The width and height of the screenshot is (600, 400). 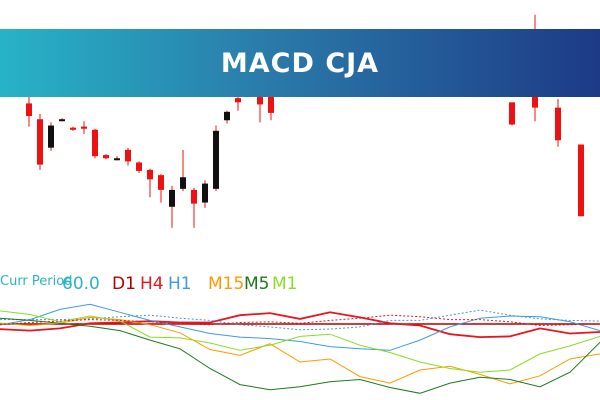 What do you see at coordinates (226, 284) in the screenshot?
I see `legend-m15: M15` at bounding box center [226, 284].